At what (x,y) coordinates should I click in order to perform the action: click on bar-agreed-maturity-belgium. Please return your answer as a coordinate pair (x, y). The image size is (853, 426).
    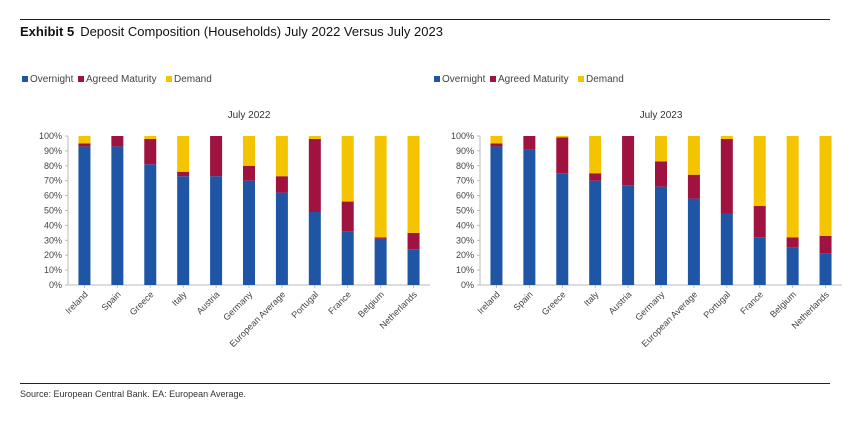
    Looking at the image, I should click on (380, 238).